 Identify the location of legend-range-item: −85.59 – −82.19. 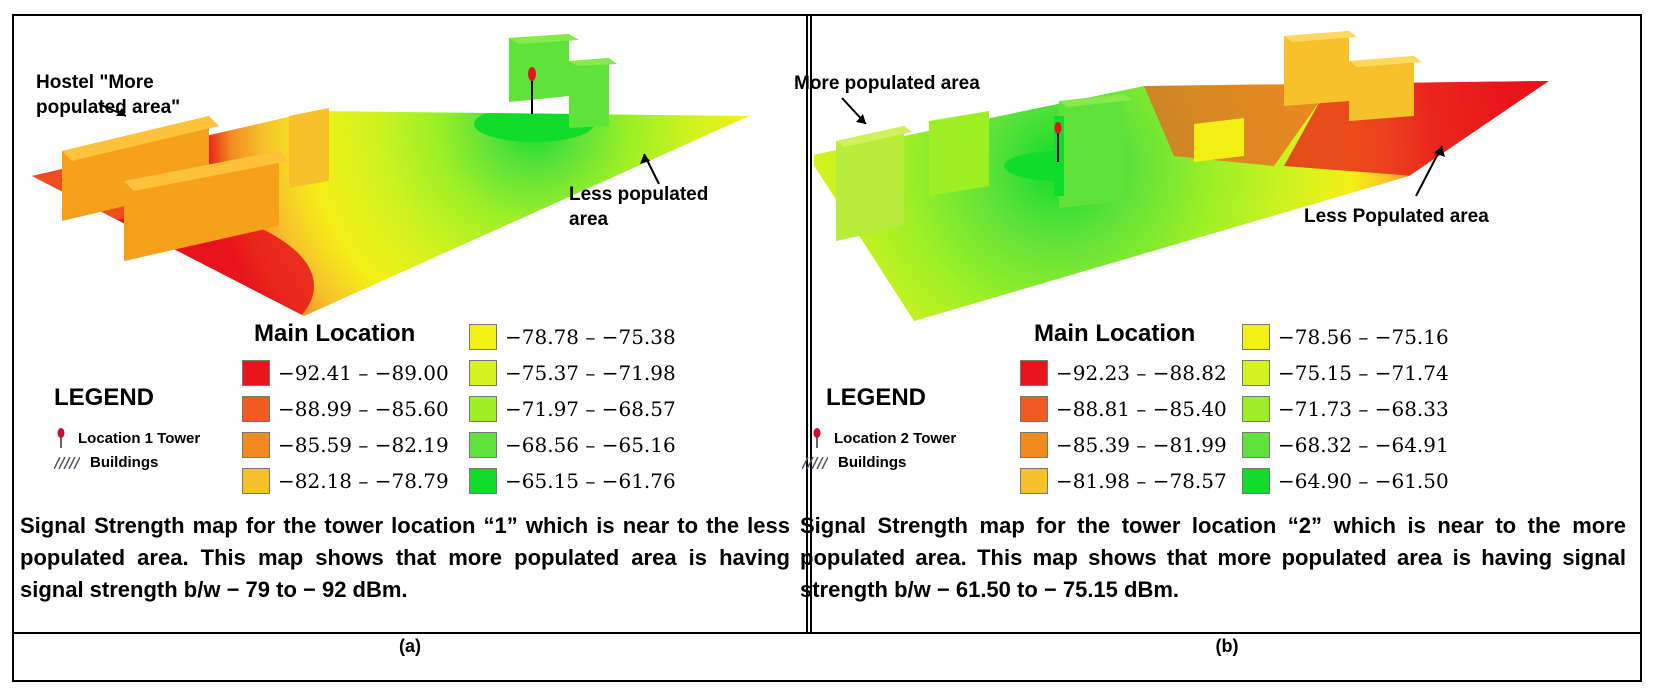
(345, 445).